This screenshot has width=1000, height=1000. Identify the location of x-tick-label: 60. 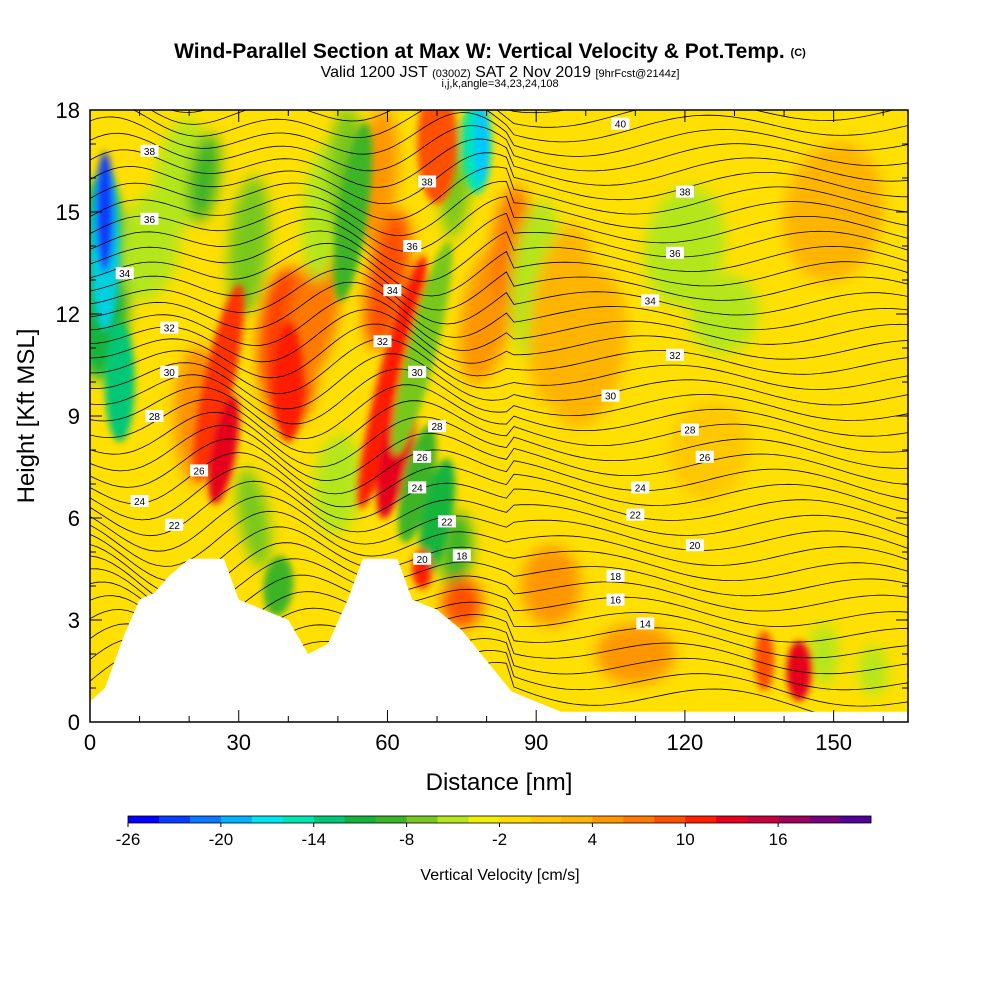
(387, 742).